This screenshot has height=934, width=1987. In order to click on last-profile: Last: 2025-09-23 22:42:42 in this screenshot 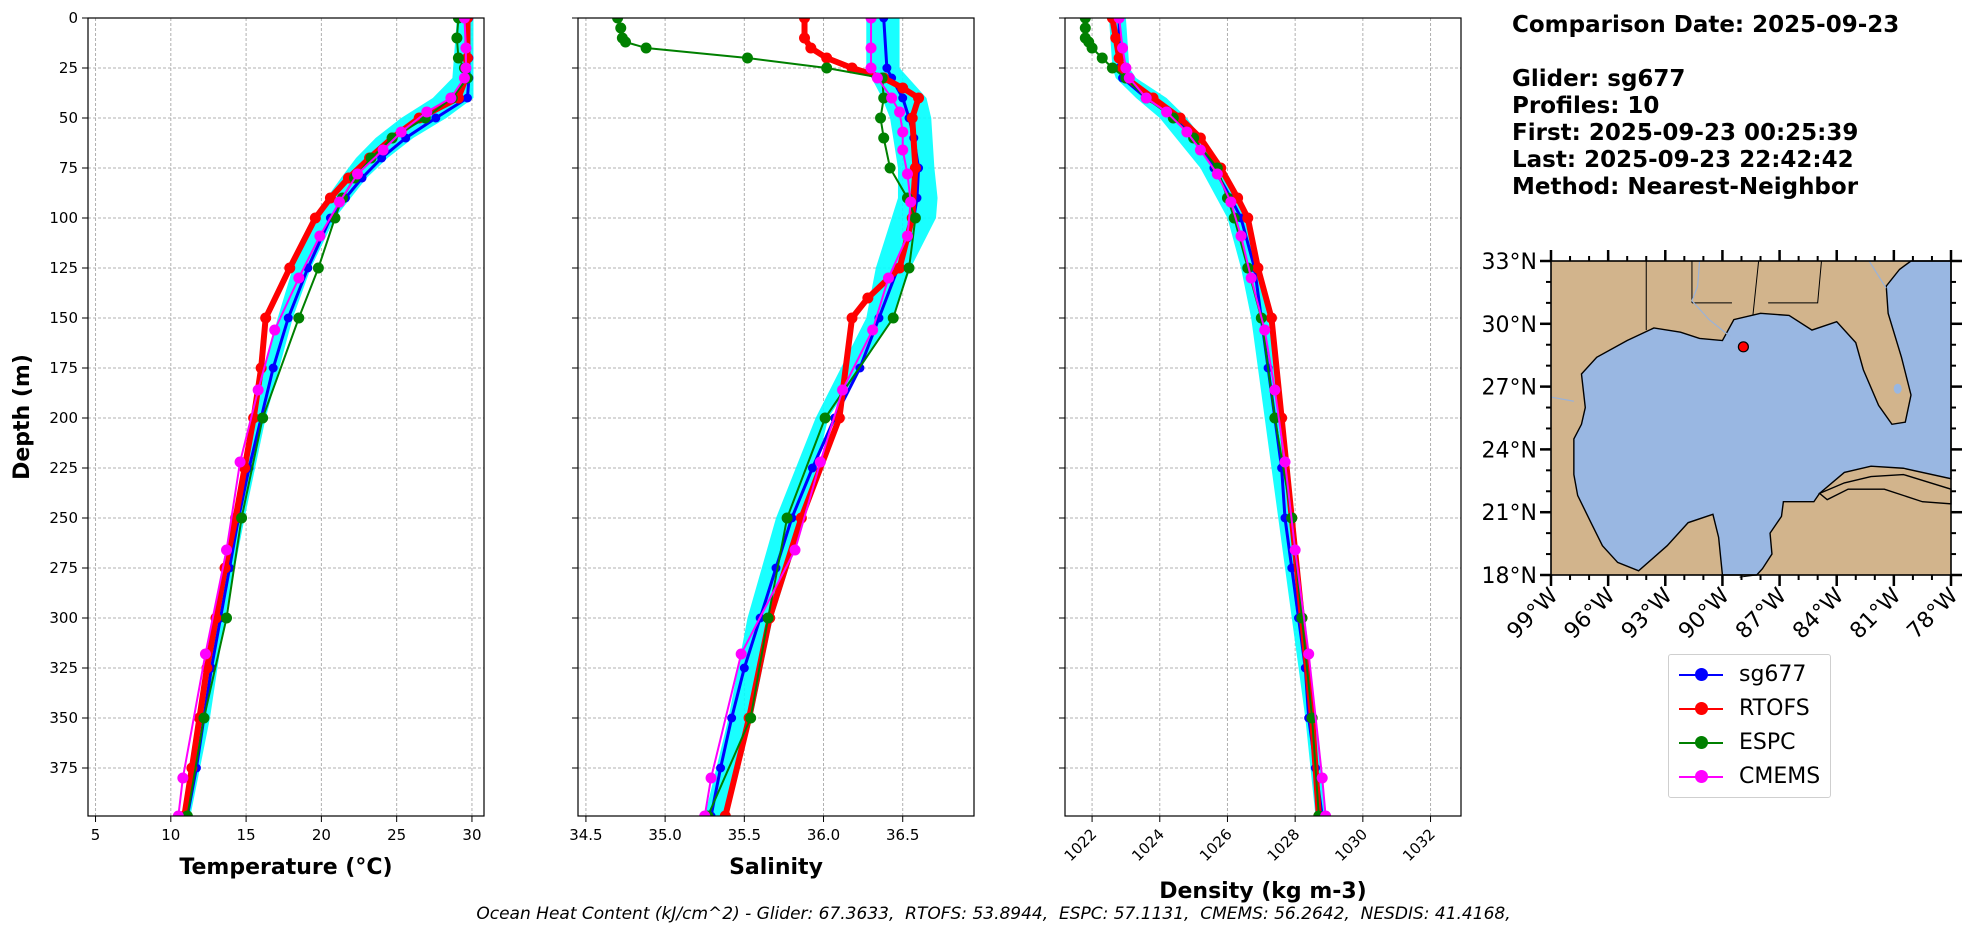, I will do `click(1683, 160)`.